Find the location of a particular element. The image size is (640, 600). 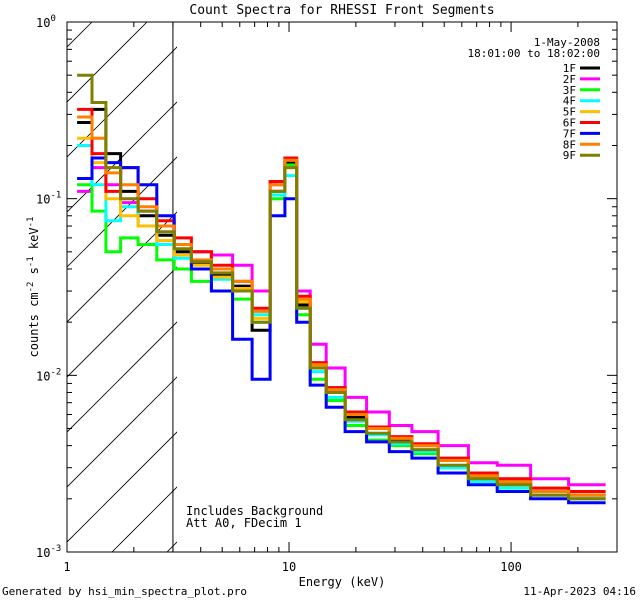

legend-label-8F: 8F is located at coordinates (569, 144).